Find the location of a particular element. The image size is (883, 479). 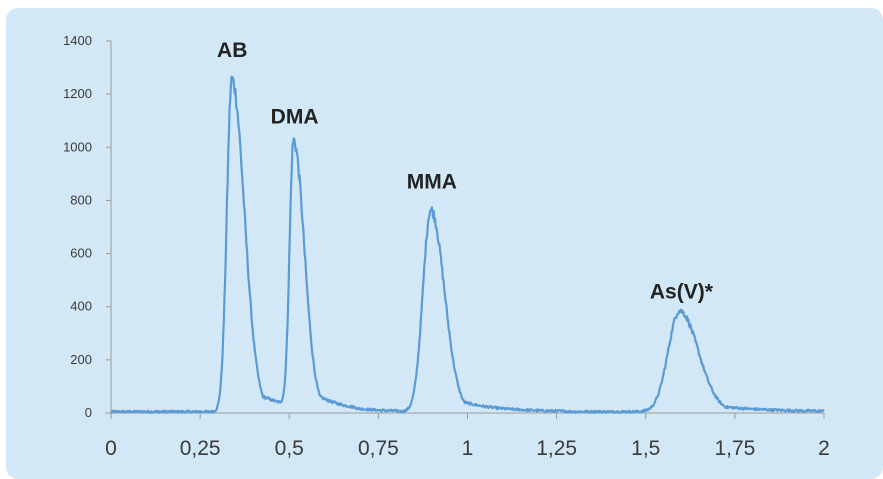

x-tick-label: 0,5 is located at coordinates (289, 448).